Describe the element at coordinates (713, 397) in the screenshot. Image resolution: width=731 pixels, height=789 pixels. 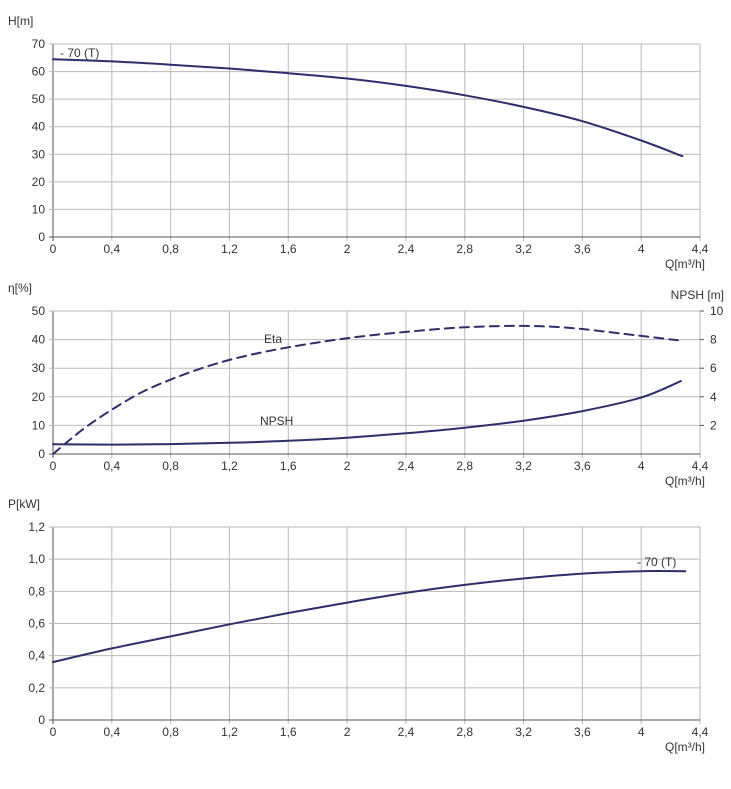
I see `y2-tick-label: 4` at that location.